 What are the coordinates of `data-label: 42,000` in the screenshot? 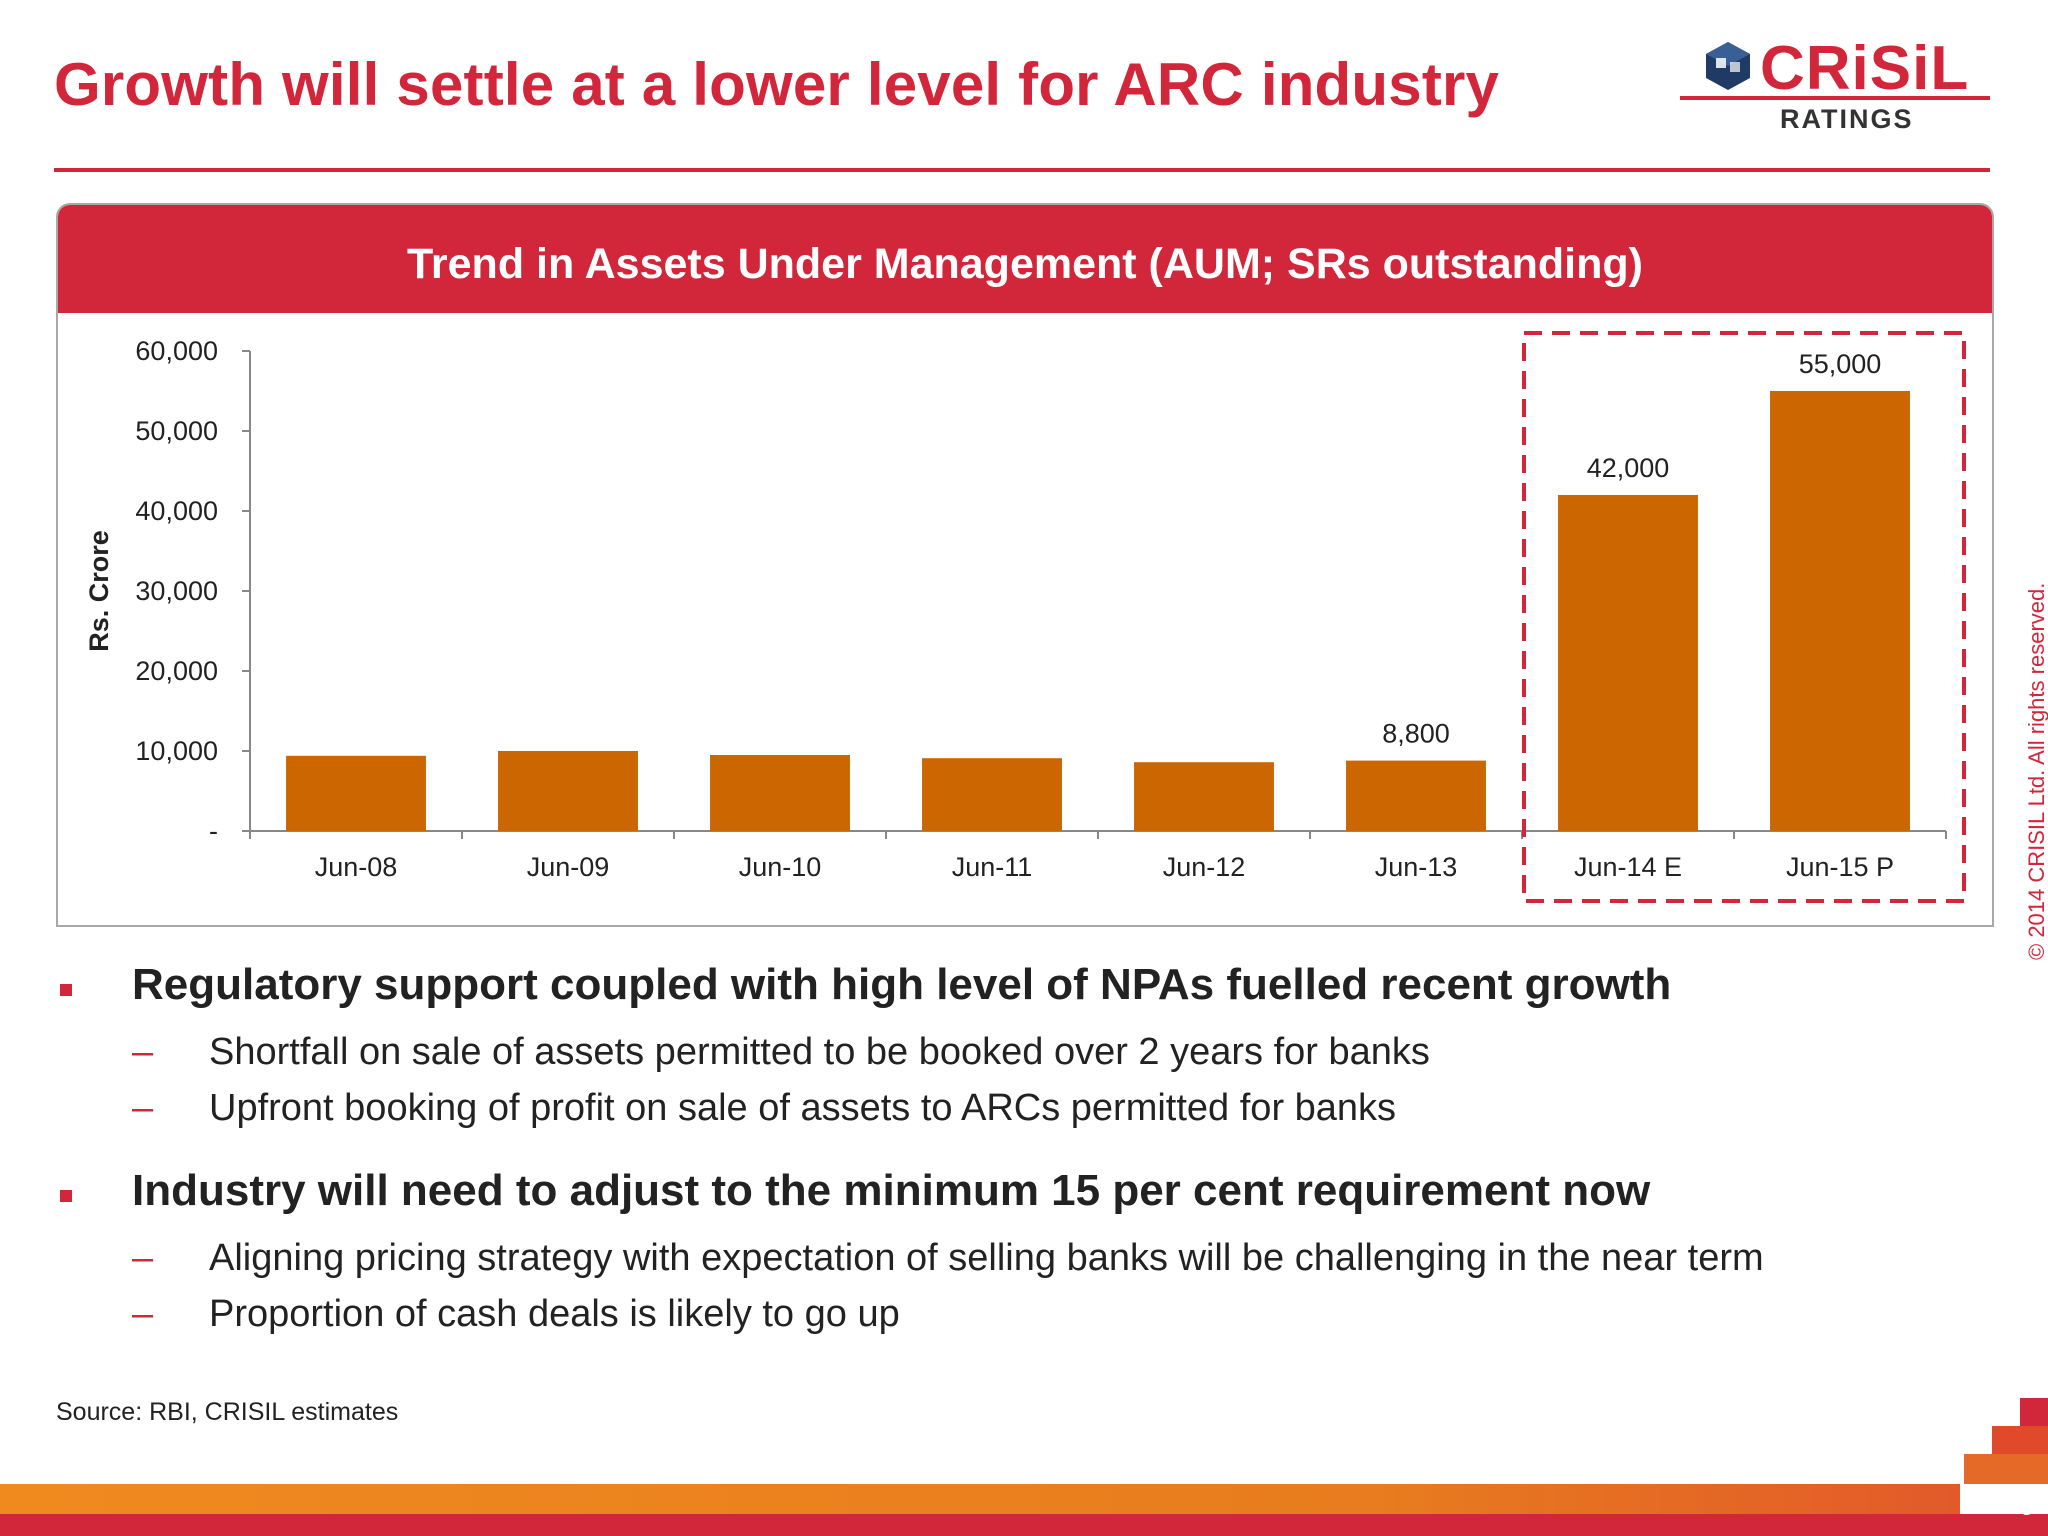 It's located at (1628, 468).